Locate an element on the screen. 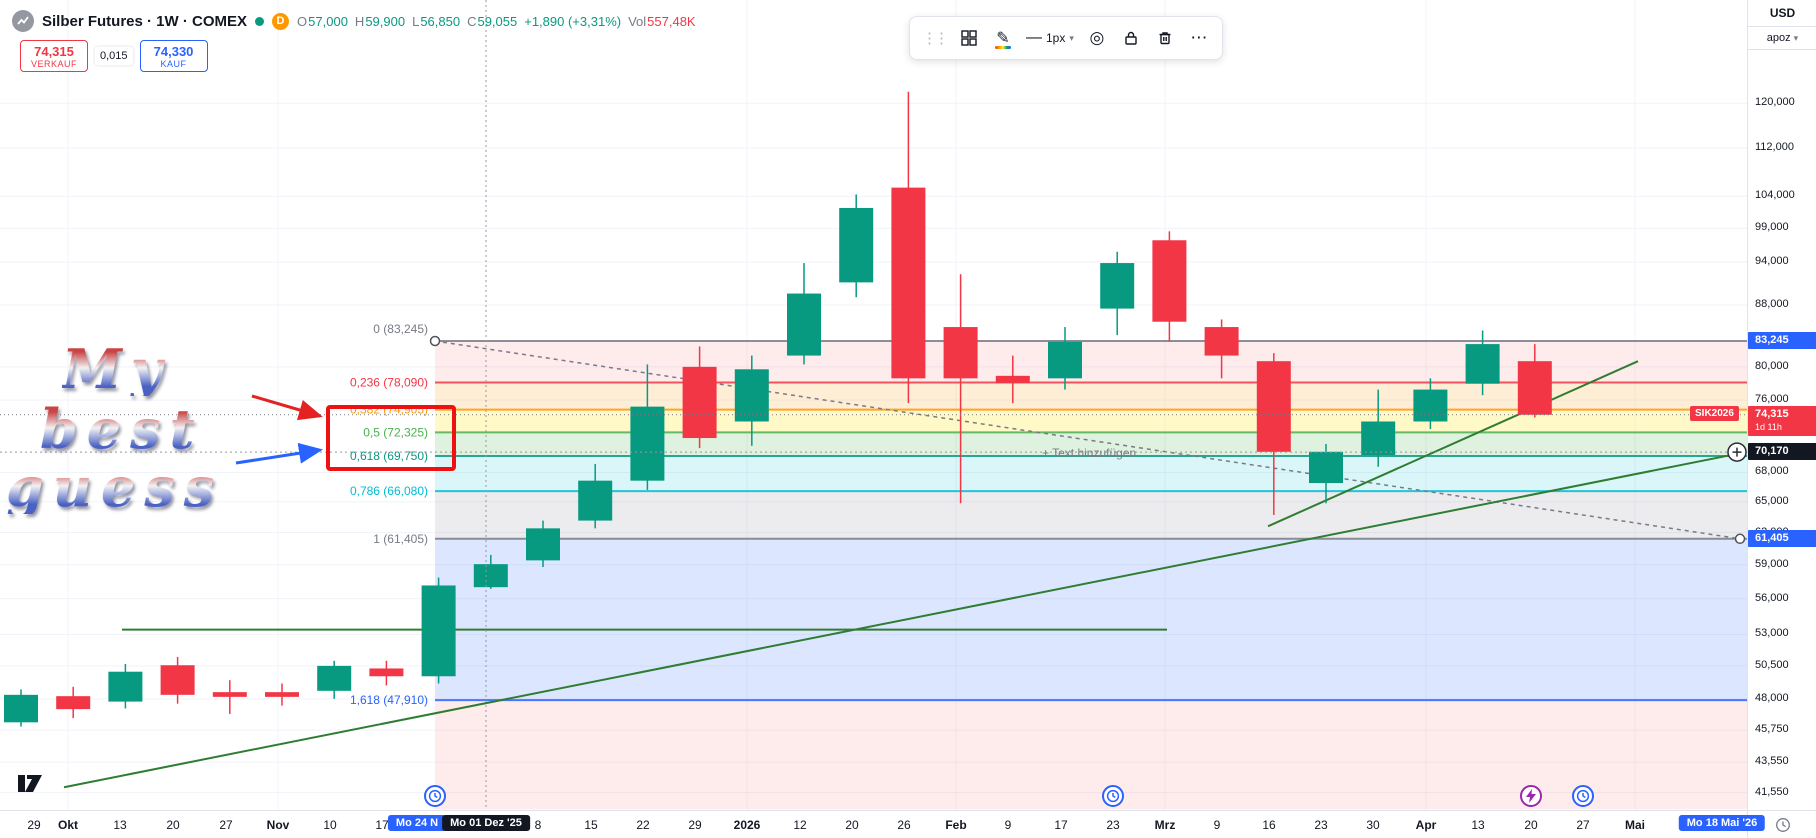 This screenshot has width=1816, height=838. buy-button: 74,330 KAUF is located at coordinates (173, 56).